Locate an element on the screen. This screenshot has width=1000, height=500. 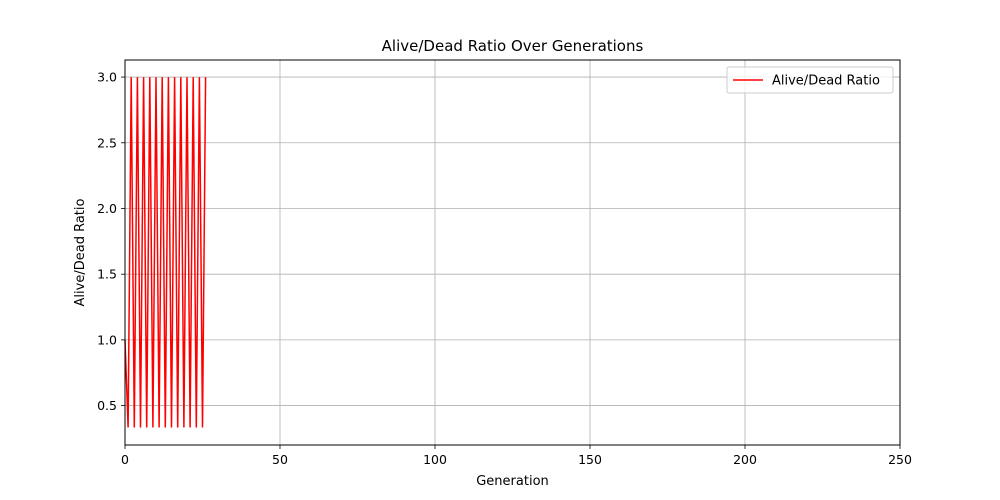
series-layer is located at coordinates (165, 252).